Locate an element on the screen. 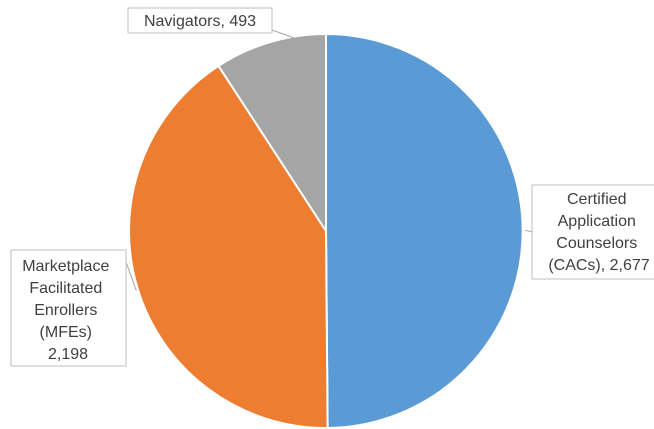  leader-line-nav is located at coordinates (286, 35).